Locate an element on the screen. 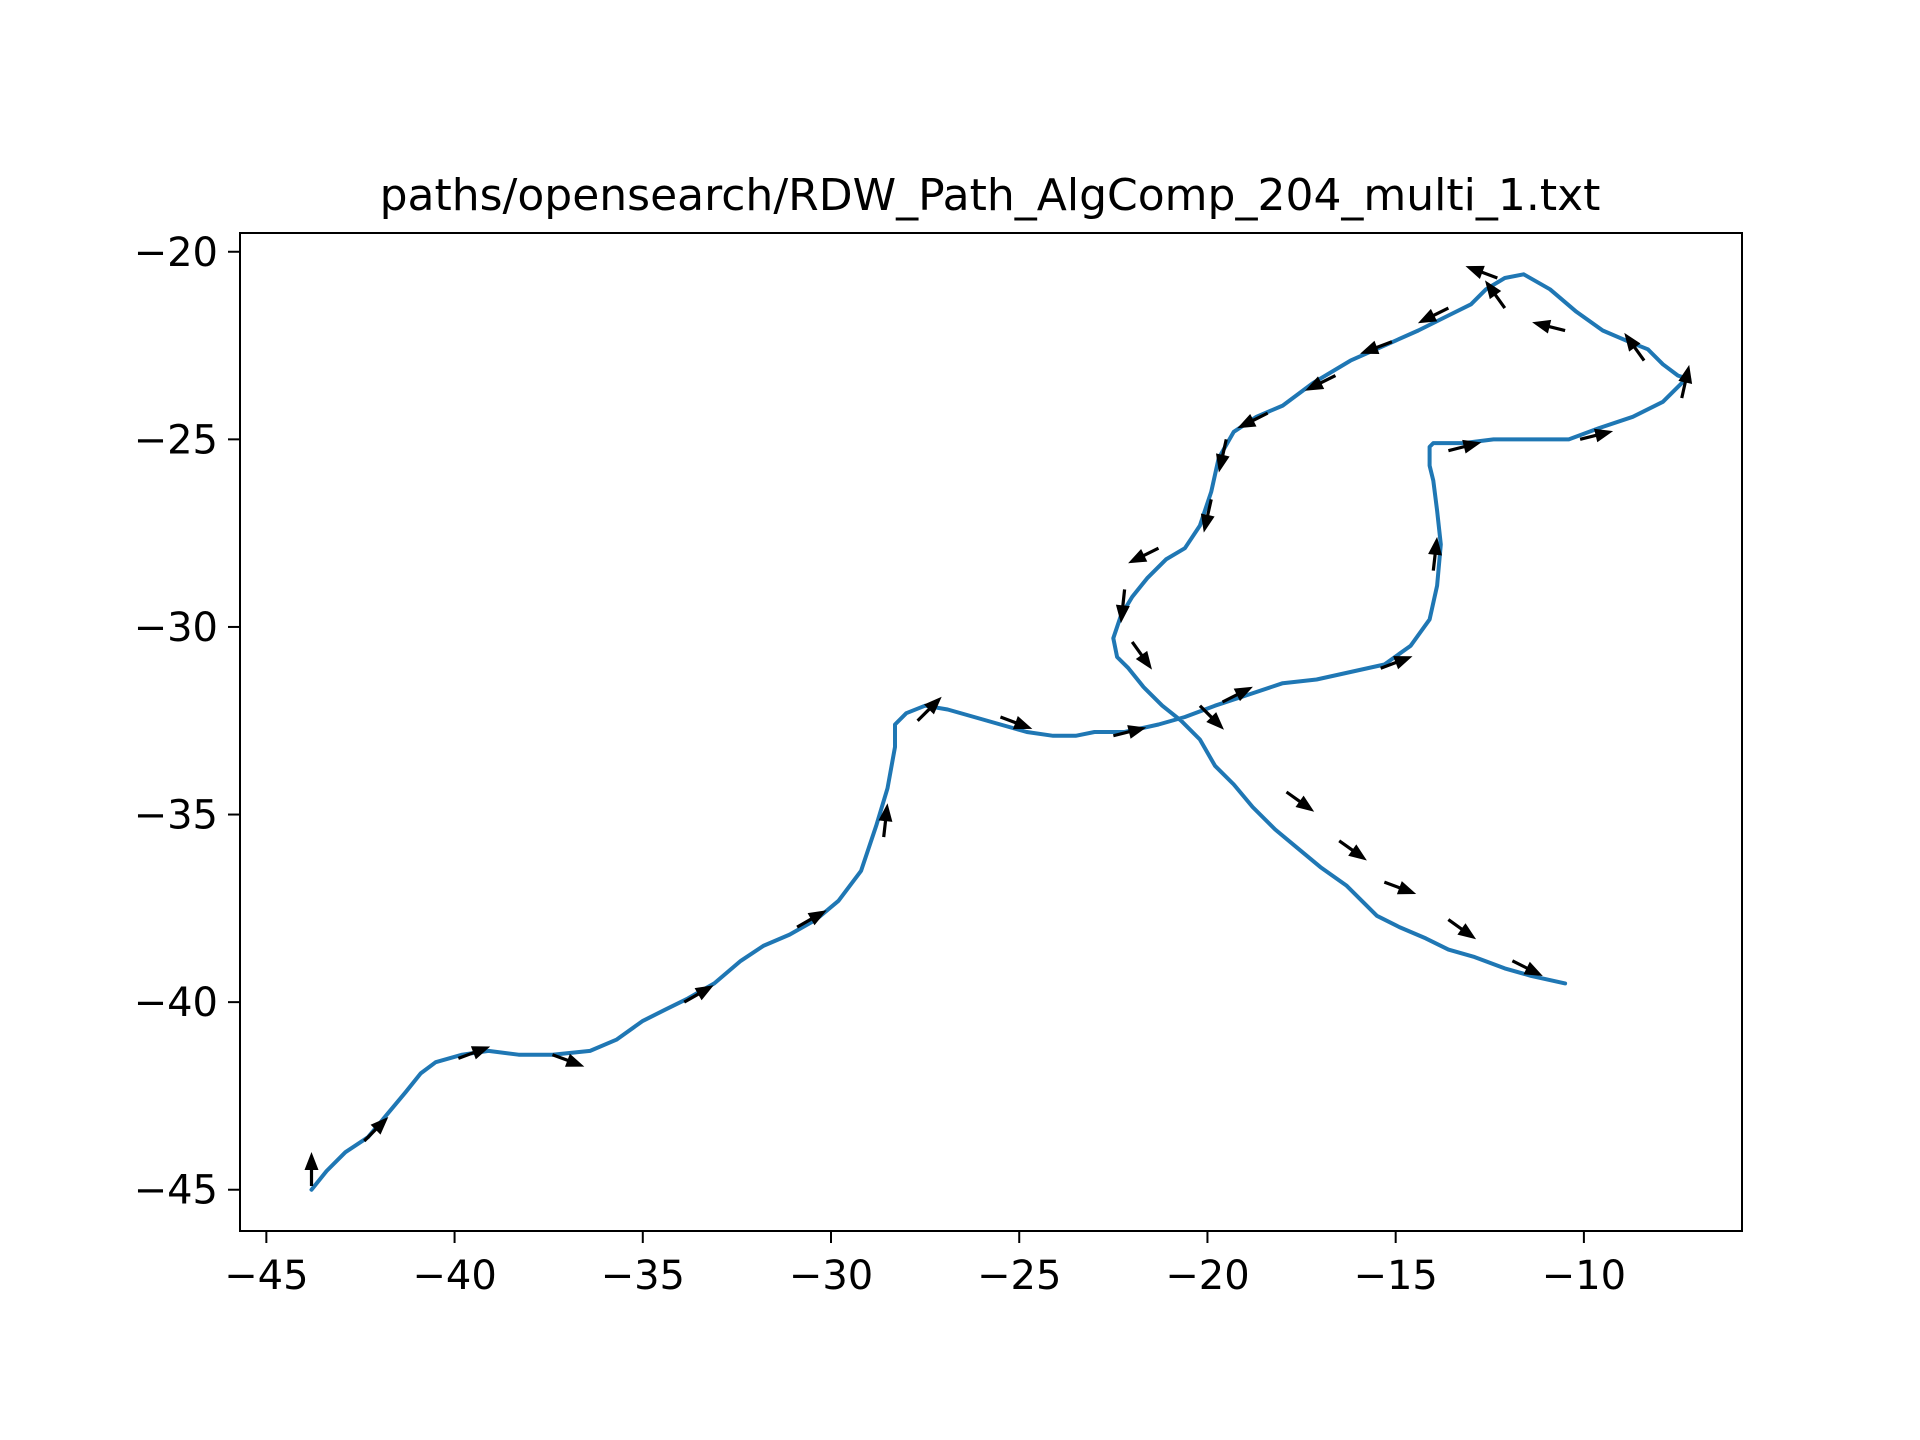  y-tick-label: −30 is located at coordinates (176, 628).